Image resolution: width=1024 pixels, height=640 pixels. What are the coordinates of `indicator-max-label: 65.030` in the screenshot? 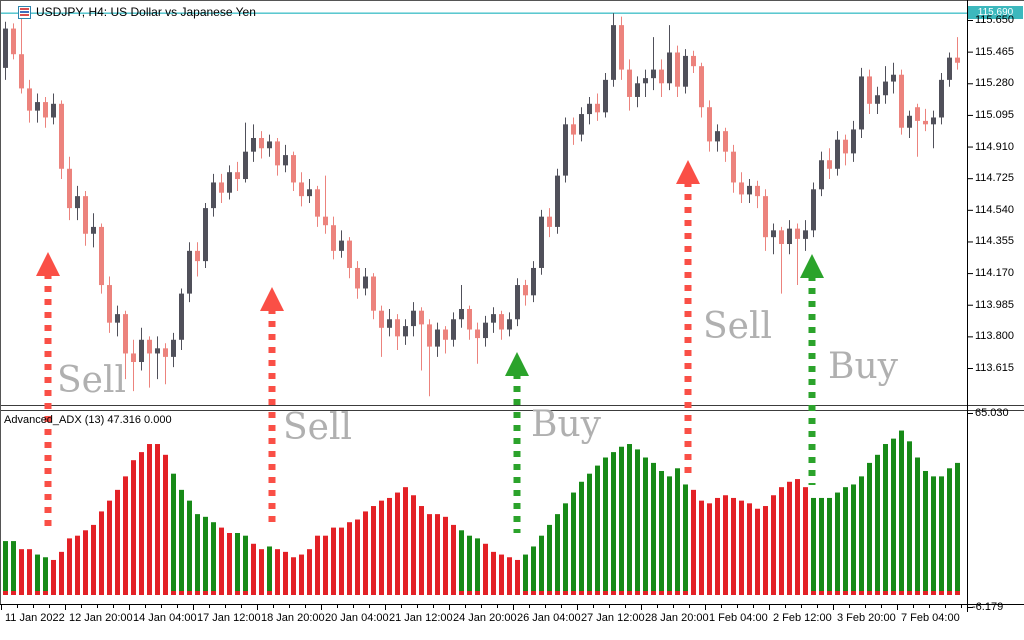 It's located at (992, 413).